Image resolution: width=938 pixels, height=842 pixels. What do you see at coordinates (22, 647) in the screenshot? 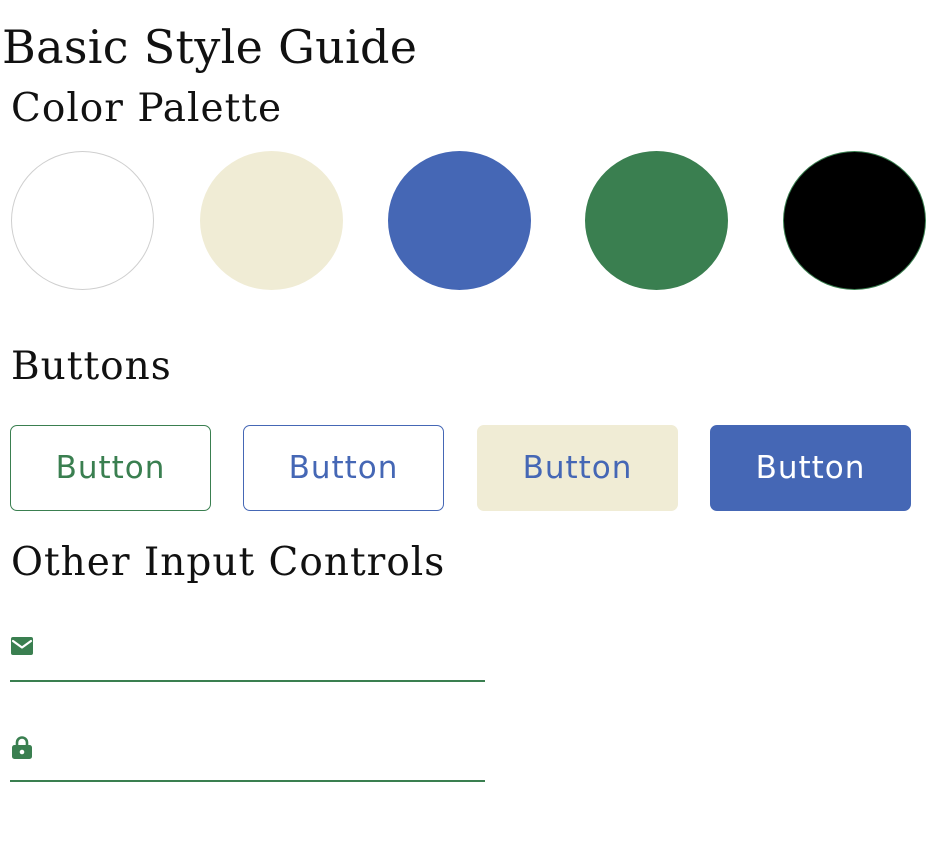
I see `envelope-icon` at bounding box center [22, 647].